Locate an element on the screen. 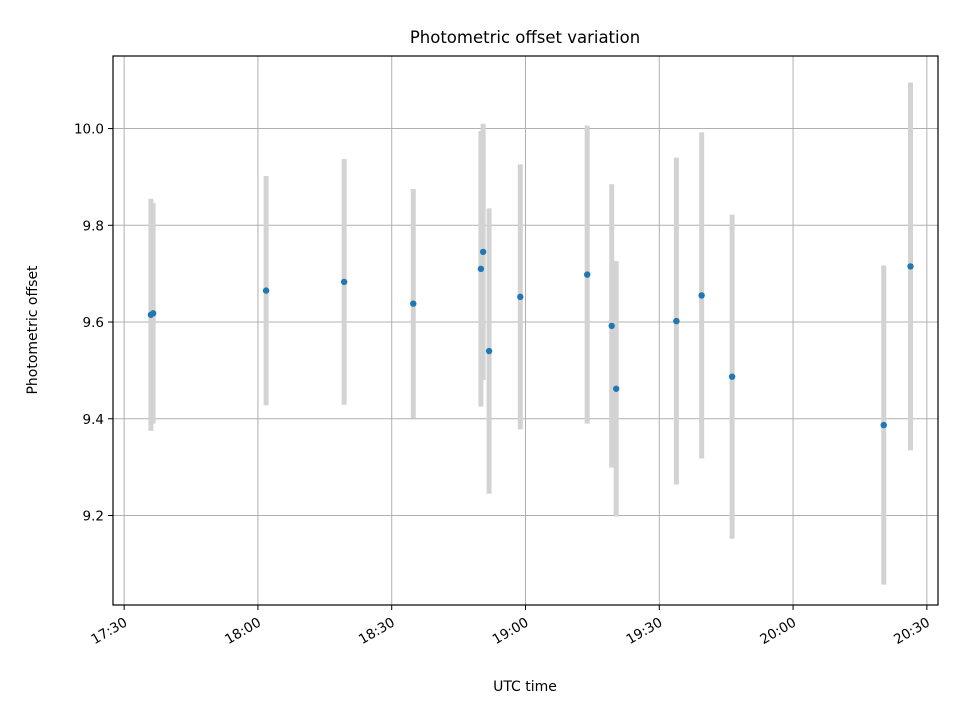  chart-title: Photometric offset variation is located at coordinates (525, 37).